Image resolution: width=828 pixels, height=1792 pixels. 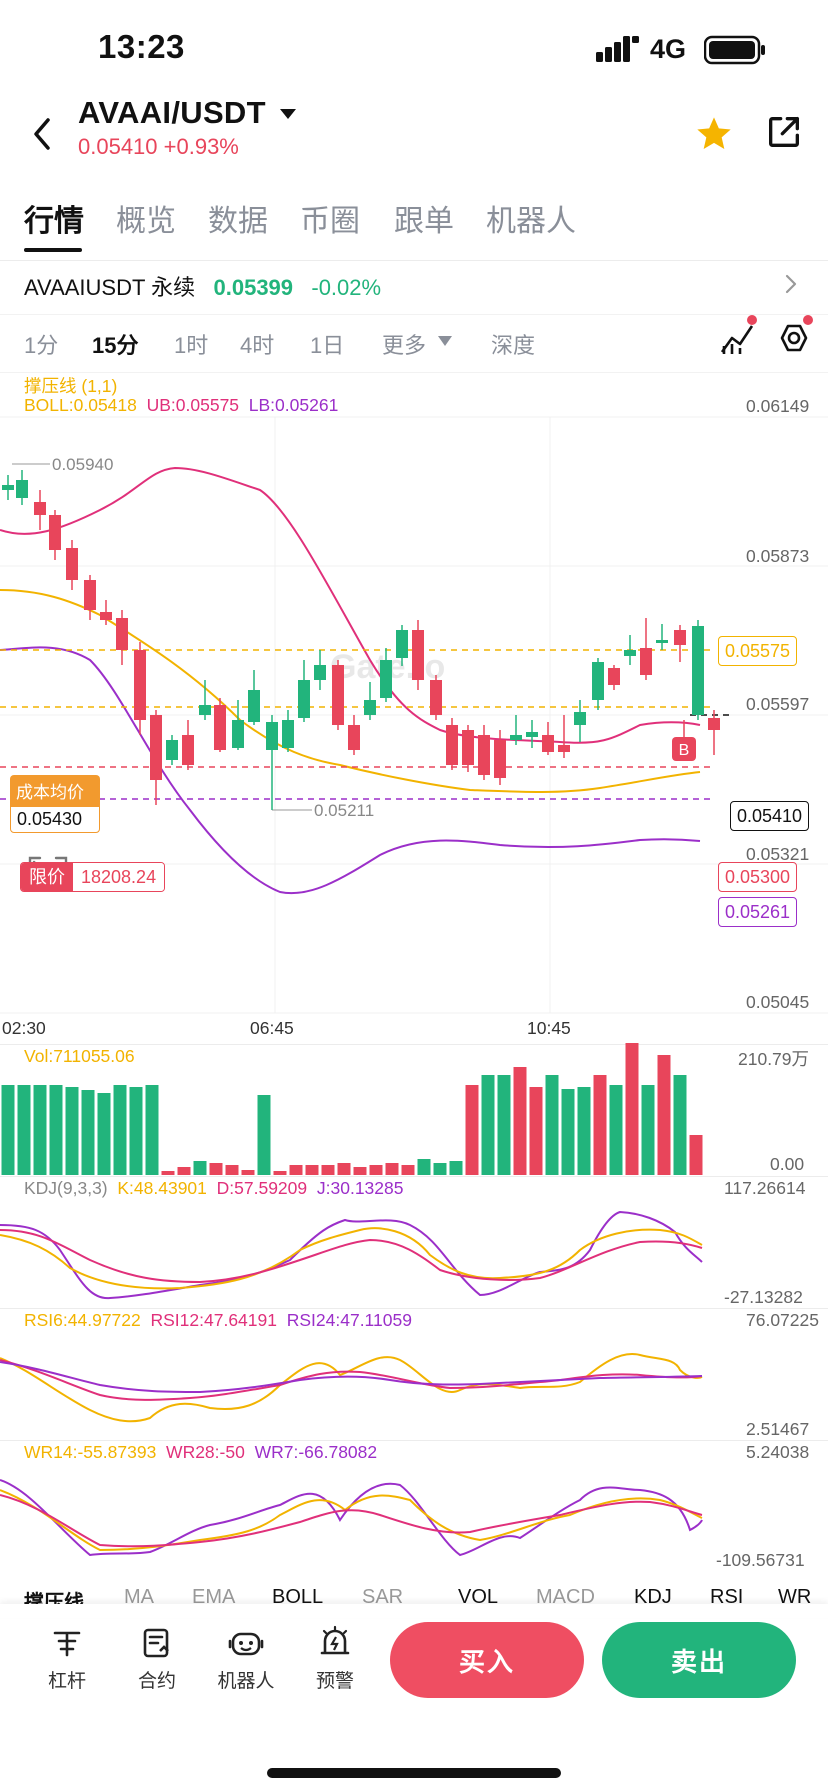 I want to click on ind-tab-vol: VOL, so click(x=478, y=1597).